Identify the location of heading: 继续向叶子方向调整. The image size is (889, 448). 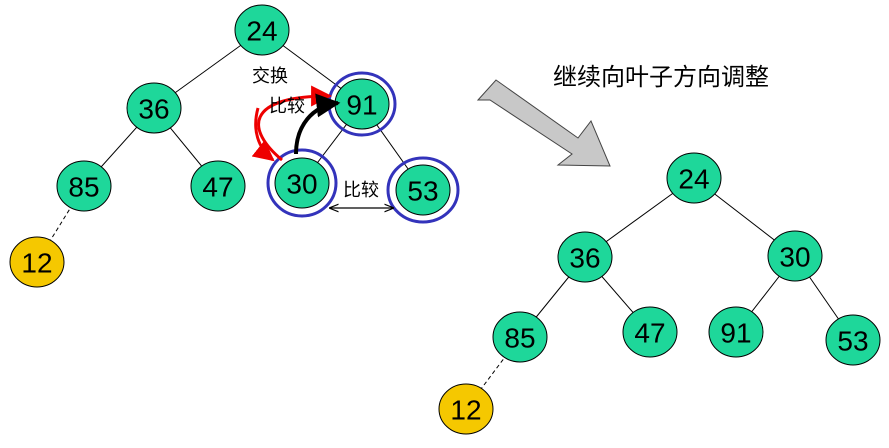
(661, 77).